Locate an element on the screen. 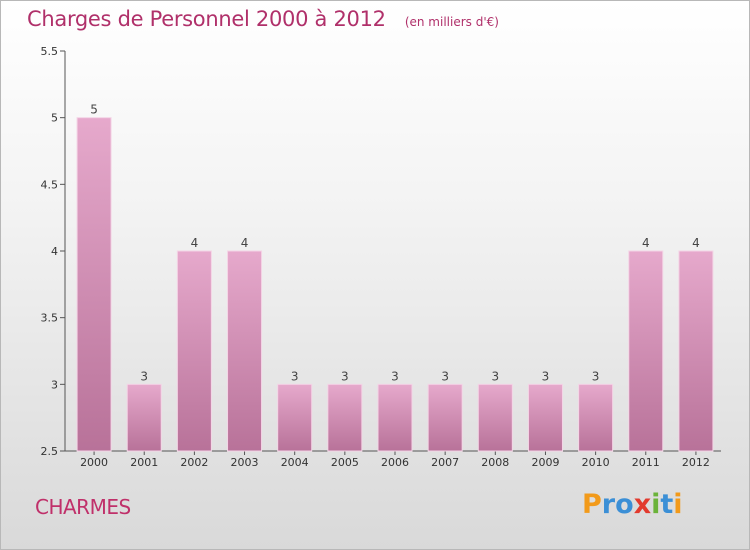 This screenshot has height=550, width=750. proxiti-logo: Proxiti is located at coordinates (632, 504).